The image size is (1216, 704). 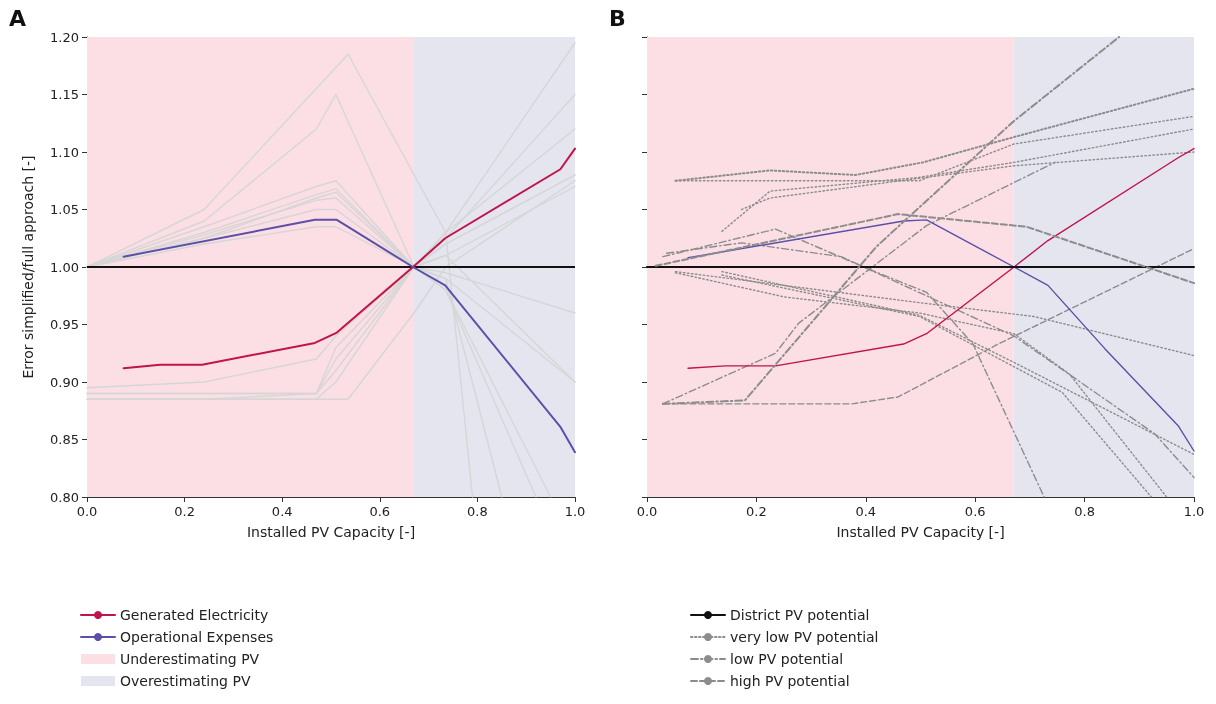 What do you see at coordinates (64, 209) in the screenshot?
I see `y-tick-label: 1.05` at bounding box center [64, 209].